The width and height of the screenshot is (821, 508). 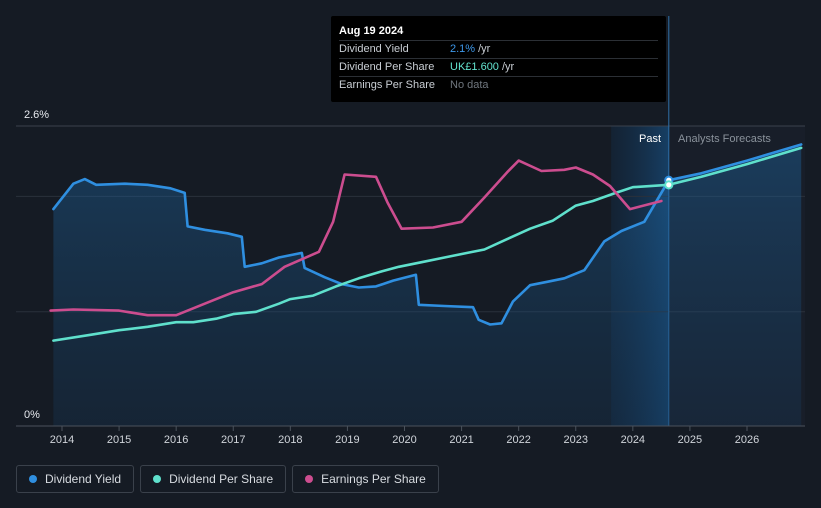 What do you see at coordinates (669, 185) in the screenshot?
I see `dividend-per-share-marker` at bounding box center [669, 185].